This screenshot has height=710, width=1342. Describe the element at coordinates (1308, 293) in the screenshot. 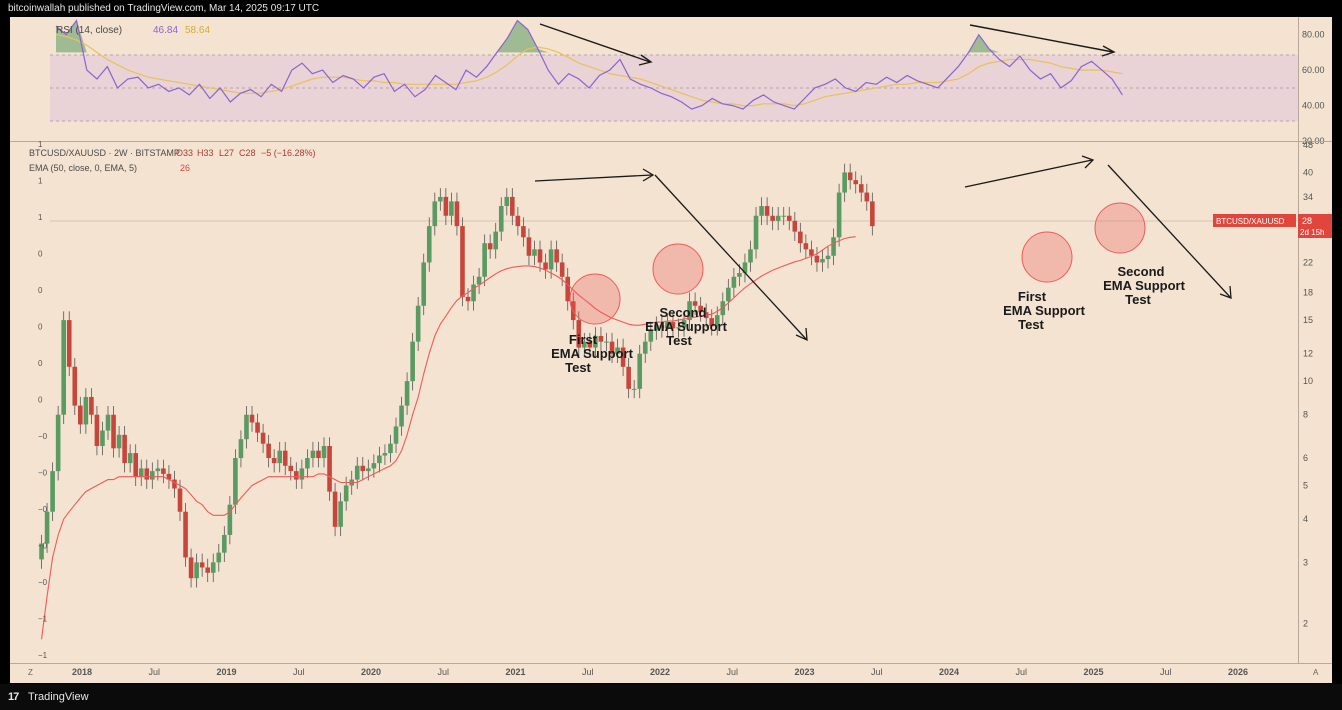

I see `price-tick-label: 18` at that location.